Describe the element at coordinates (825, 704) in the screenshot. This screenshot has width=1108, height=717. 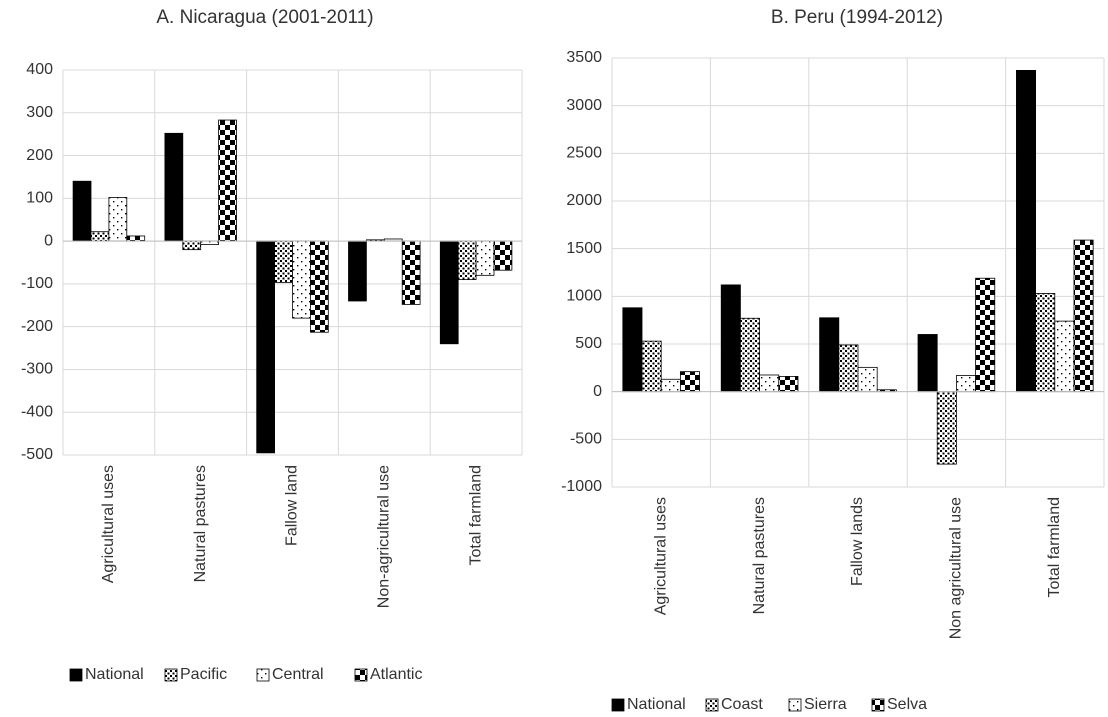
I see `legend-label: Sierra` at that location.